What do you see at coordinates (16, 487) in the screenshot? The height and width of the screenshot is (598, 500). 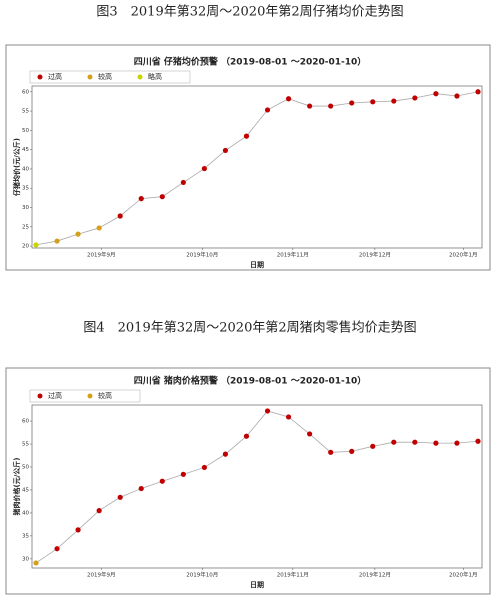 I see `y-axis-label: 猪肉价格(元/公斤)` at bounding box center [16, 487].